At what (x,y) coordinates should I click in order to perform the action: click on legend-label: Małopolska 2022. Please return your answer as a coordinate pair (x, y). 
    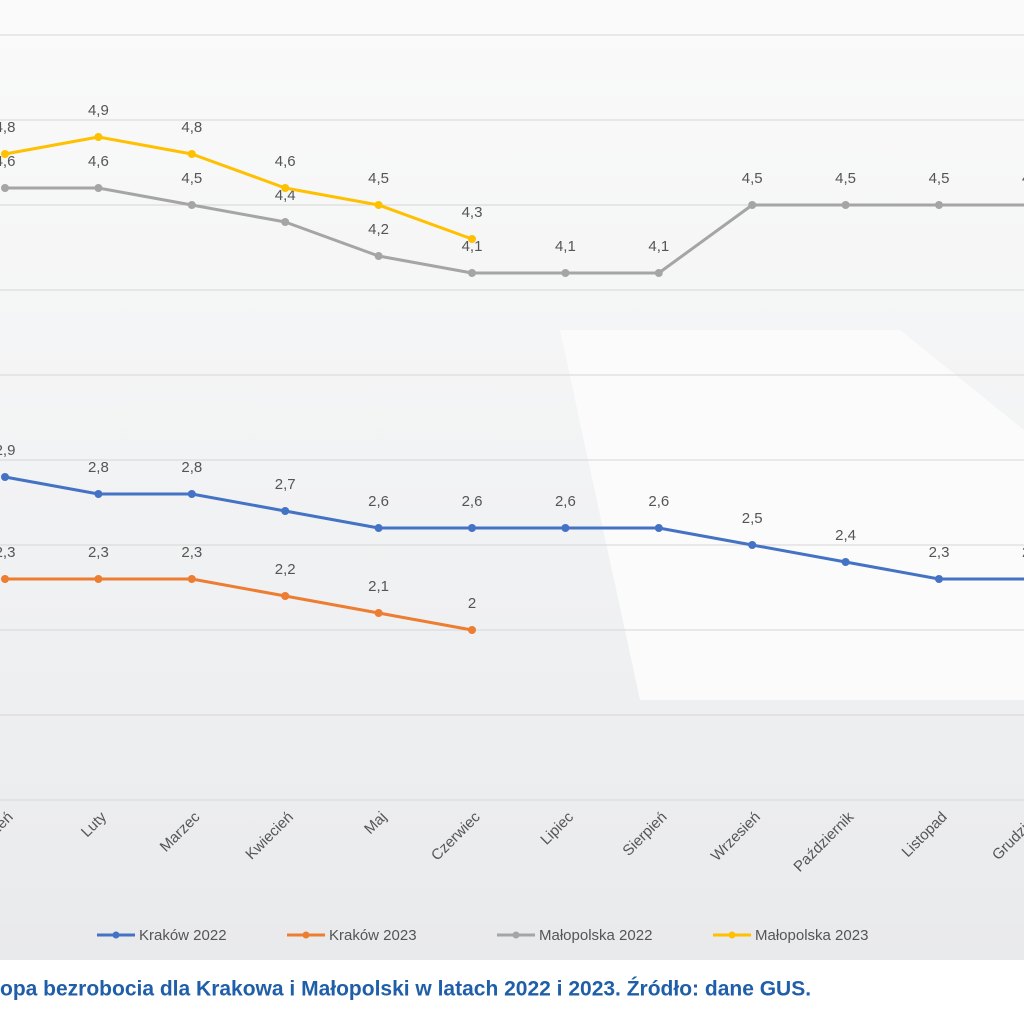
    Looking at the image, I should click on (595, 935).